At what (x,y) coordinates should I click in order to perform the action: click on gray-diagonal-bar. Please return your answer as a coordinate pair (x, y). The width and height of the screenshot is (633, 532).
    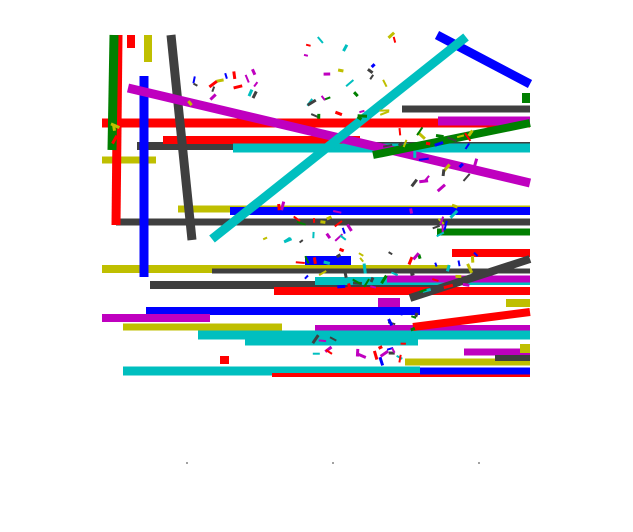
    Looking at the image, I should click on (470, 278).